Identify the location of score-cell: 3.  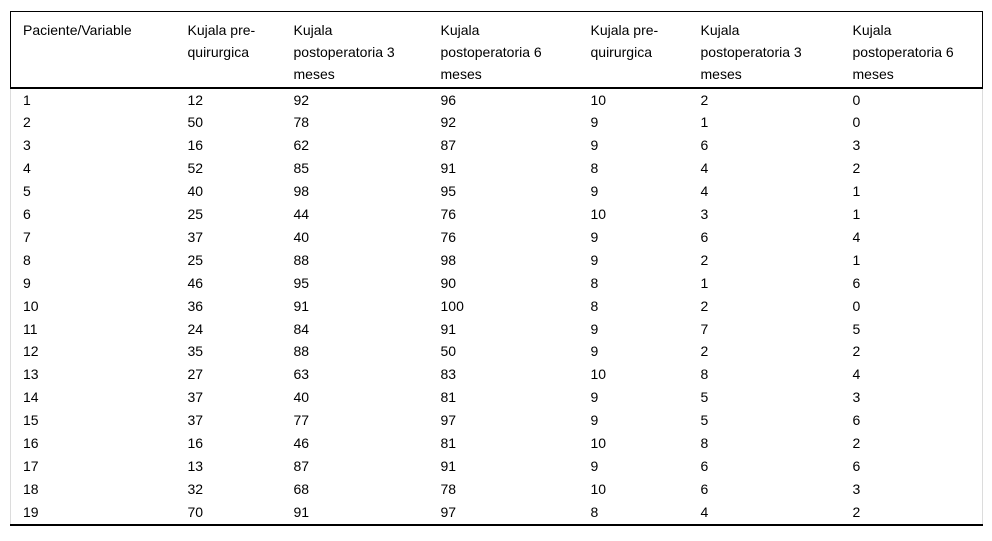
(704, 214).